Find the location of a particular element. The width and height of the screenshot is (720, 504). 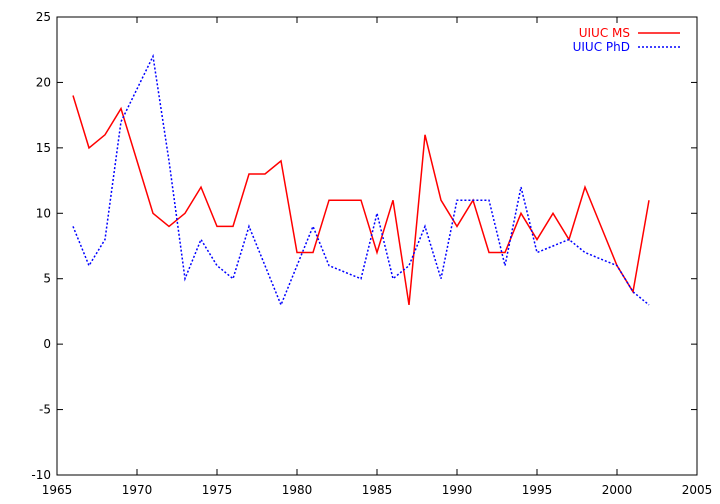

y-tick-label: 0 is located at coordinates (47, 344).